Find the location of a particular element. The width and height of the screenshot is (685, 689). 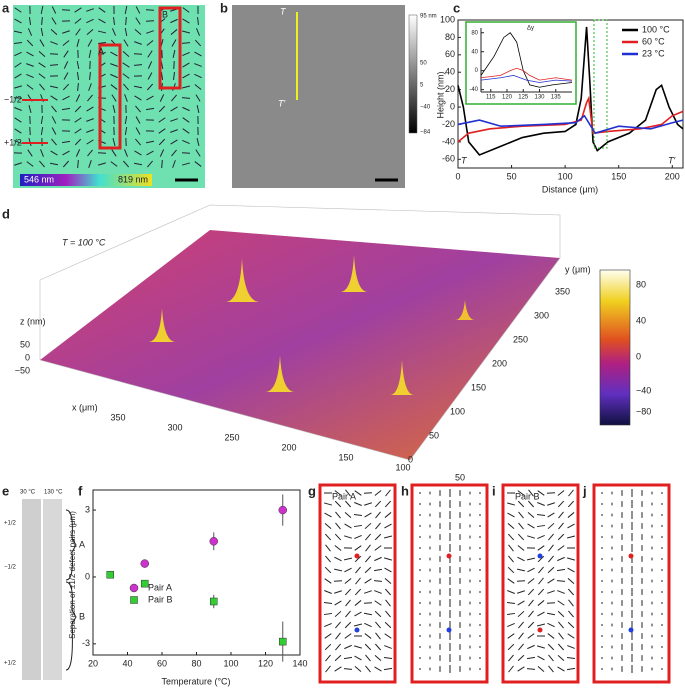

colorbar-label: −40 is located at coordinates (425, 108).